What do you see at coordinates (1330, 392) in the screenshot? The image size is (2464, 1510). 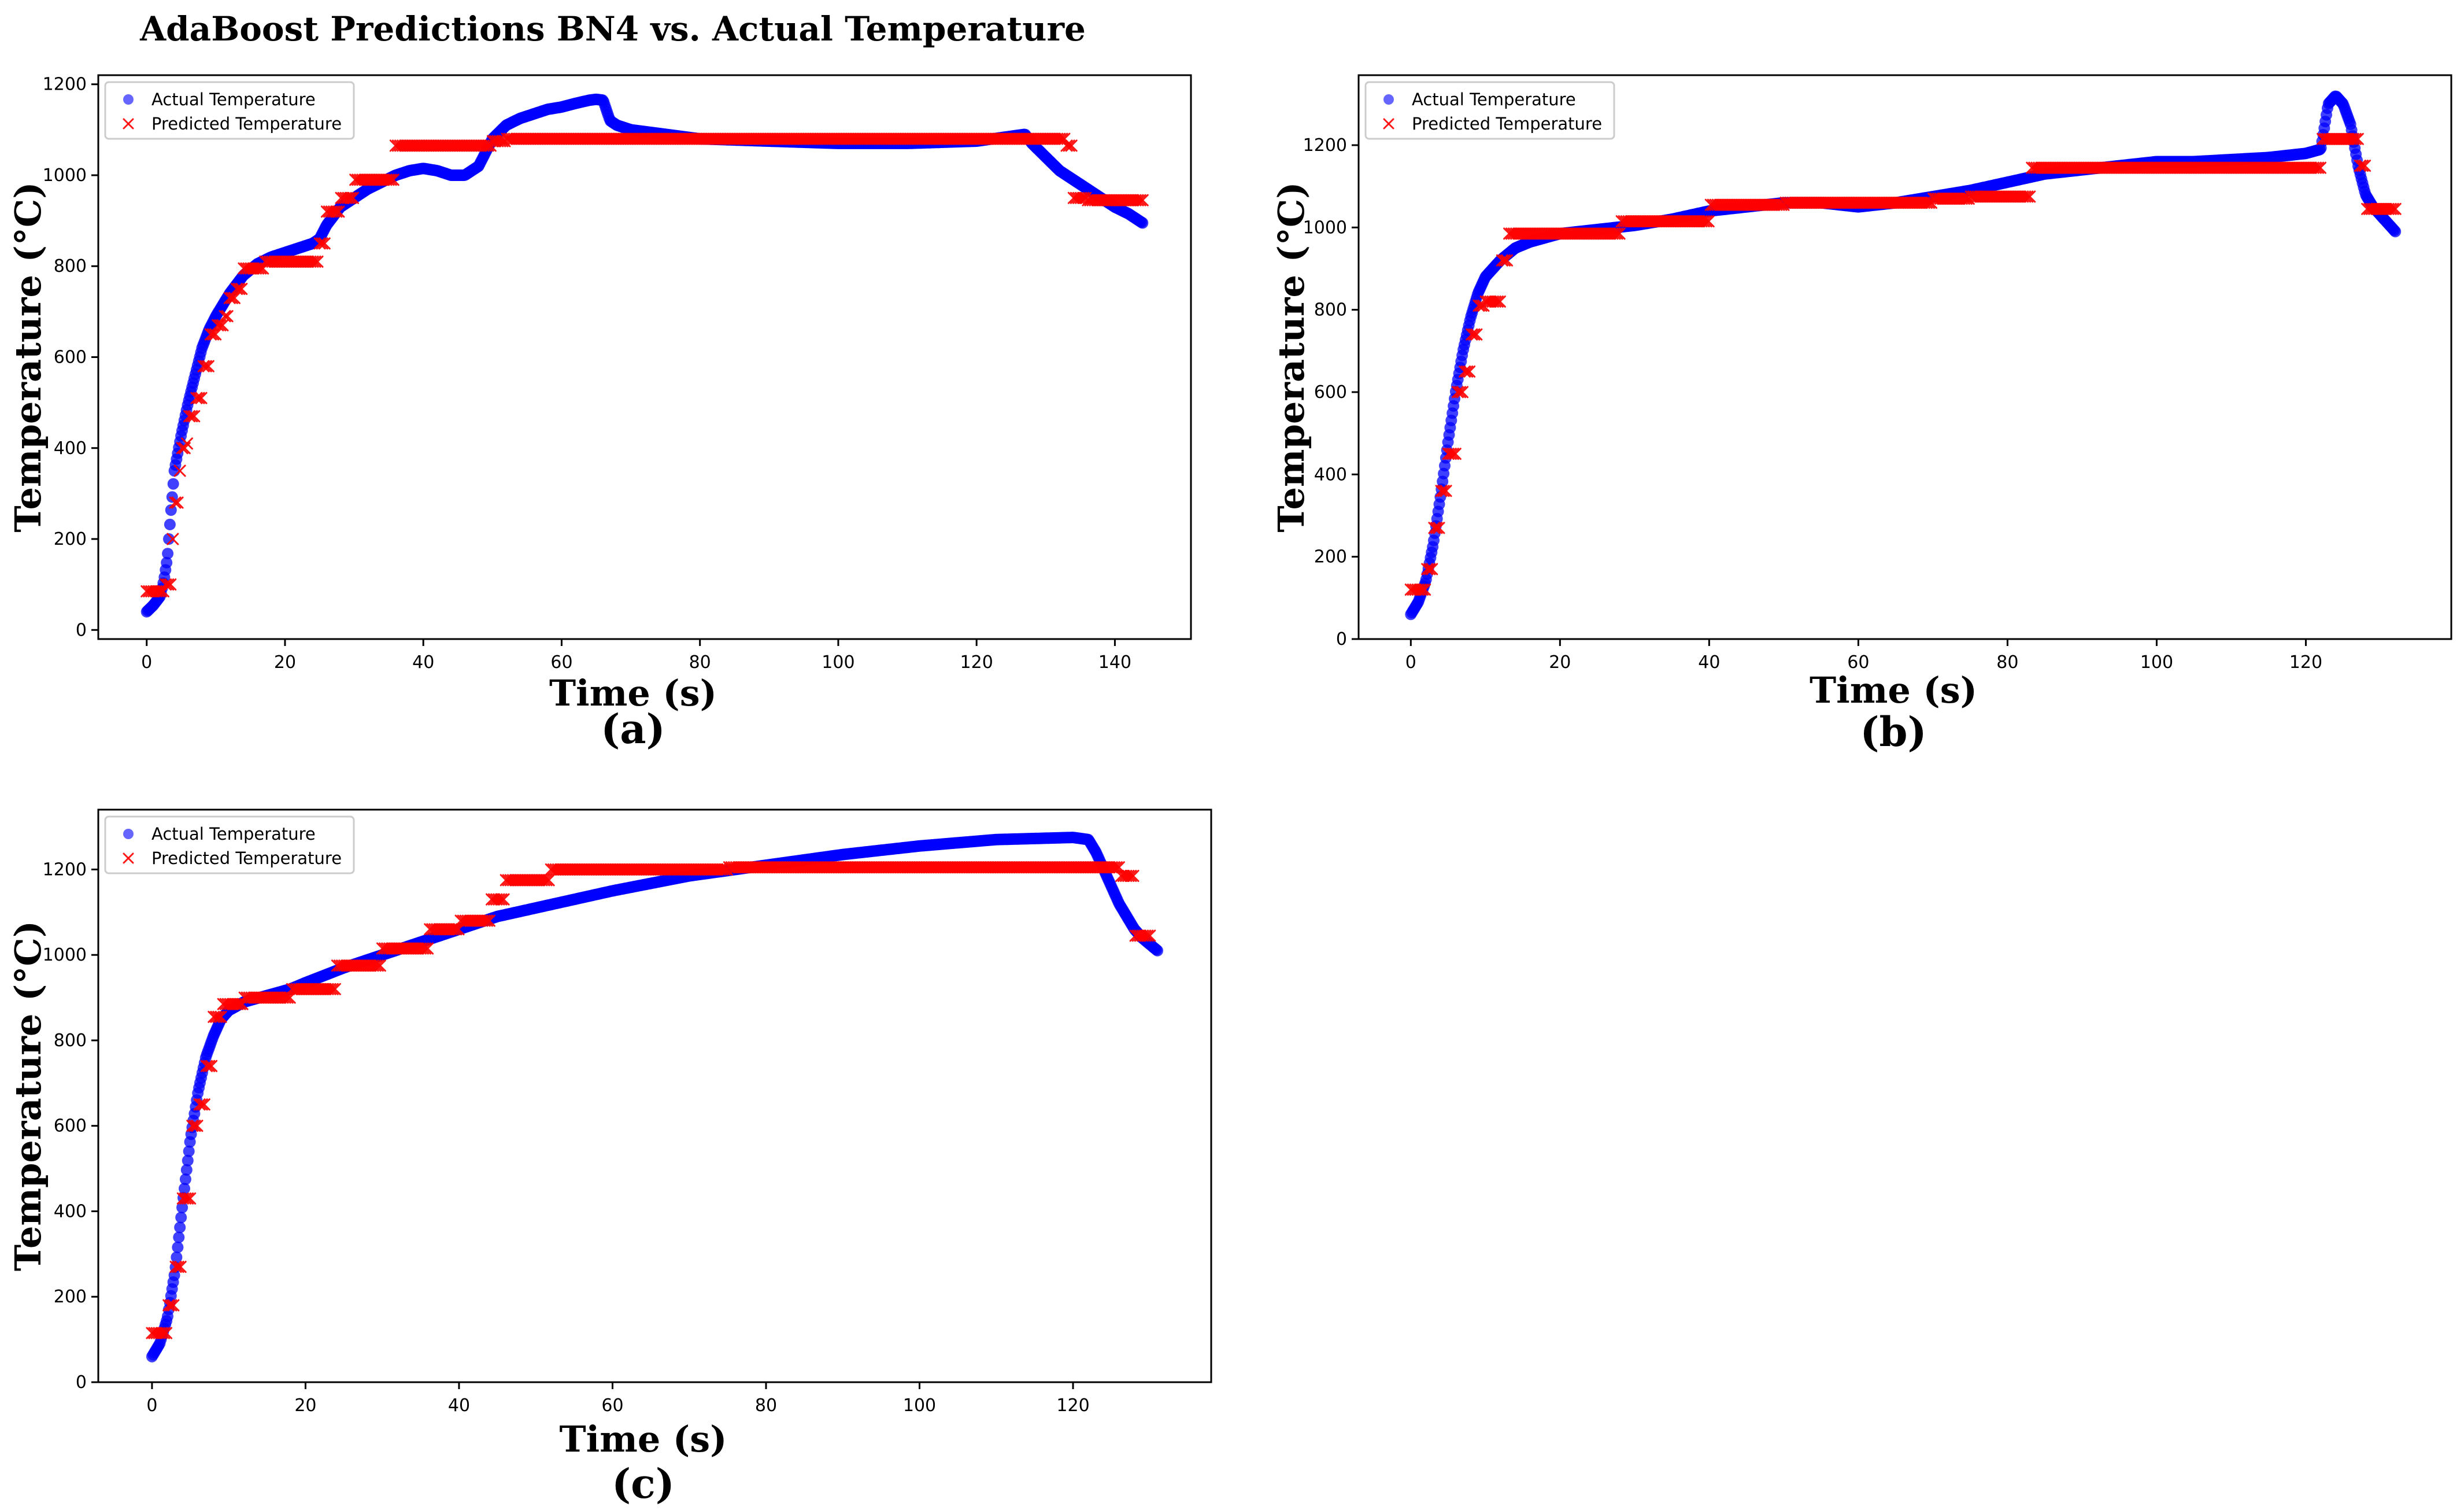 I see `y-tick-label: 600` at bounding box center [1330, 392].